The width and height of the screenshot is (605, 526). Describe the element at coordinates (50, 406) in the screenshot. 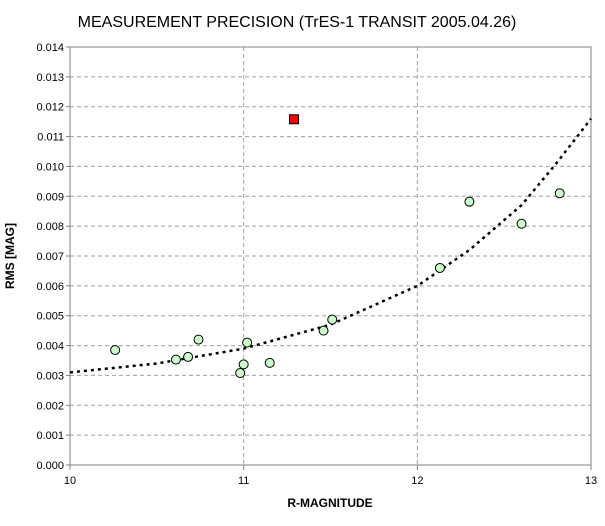

I see `y-tick-label: 0.002` at that location.